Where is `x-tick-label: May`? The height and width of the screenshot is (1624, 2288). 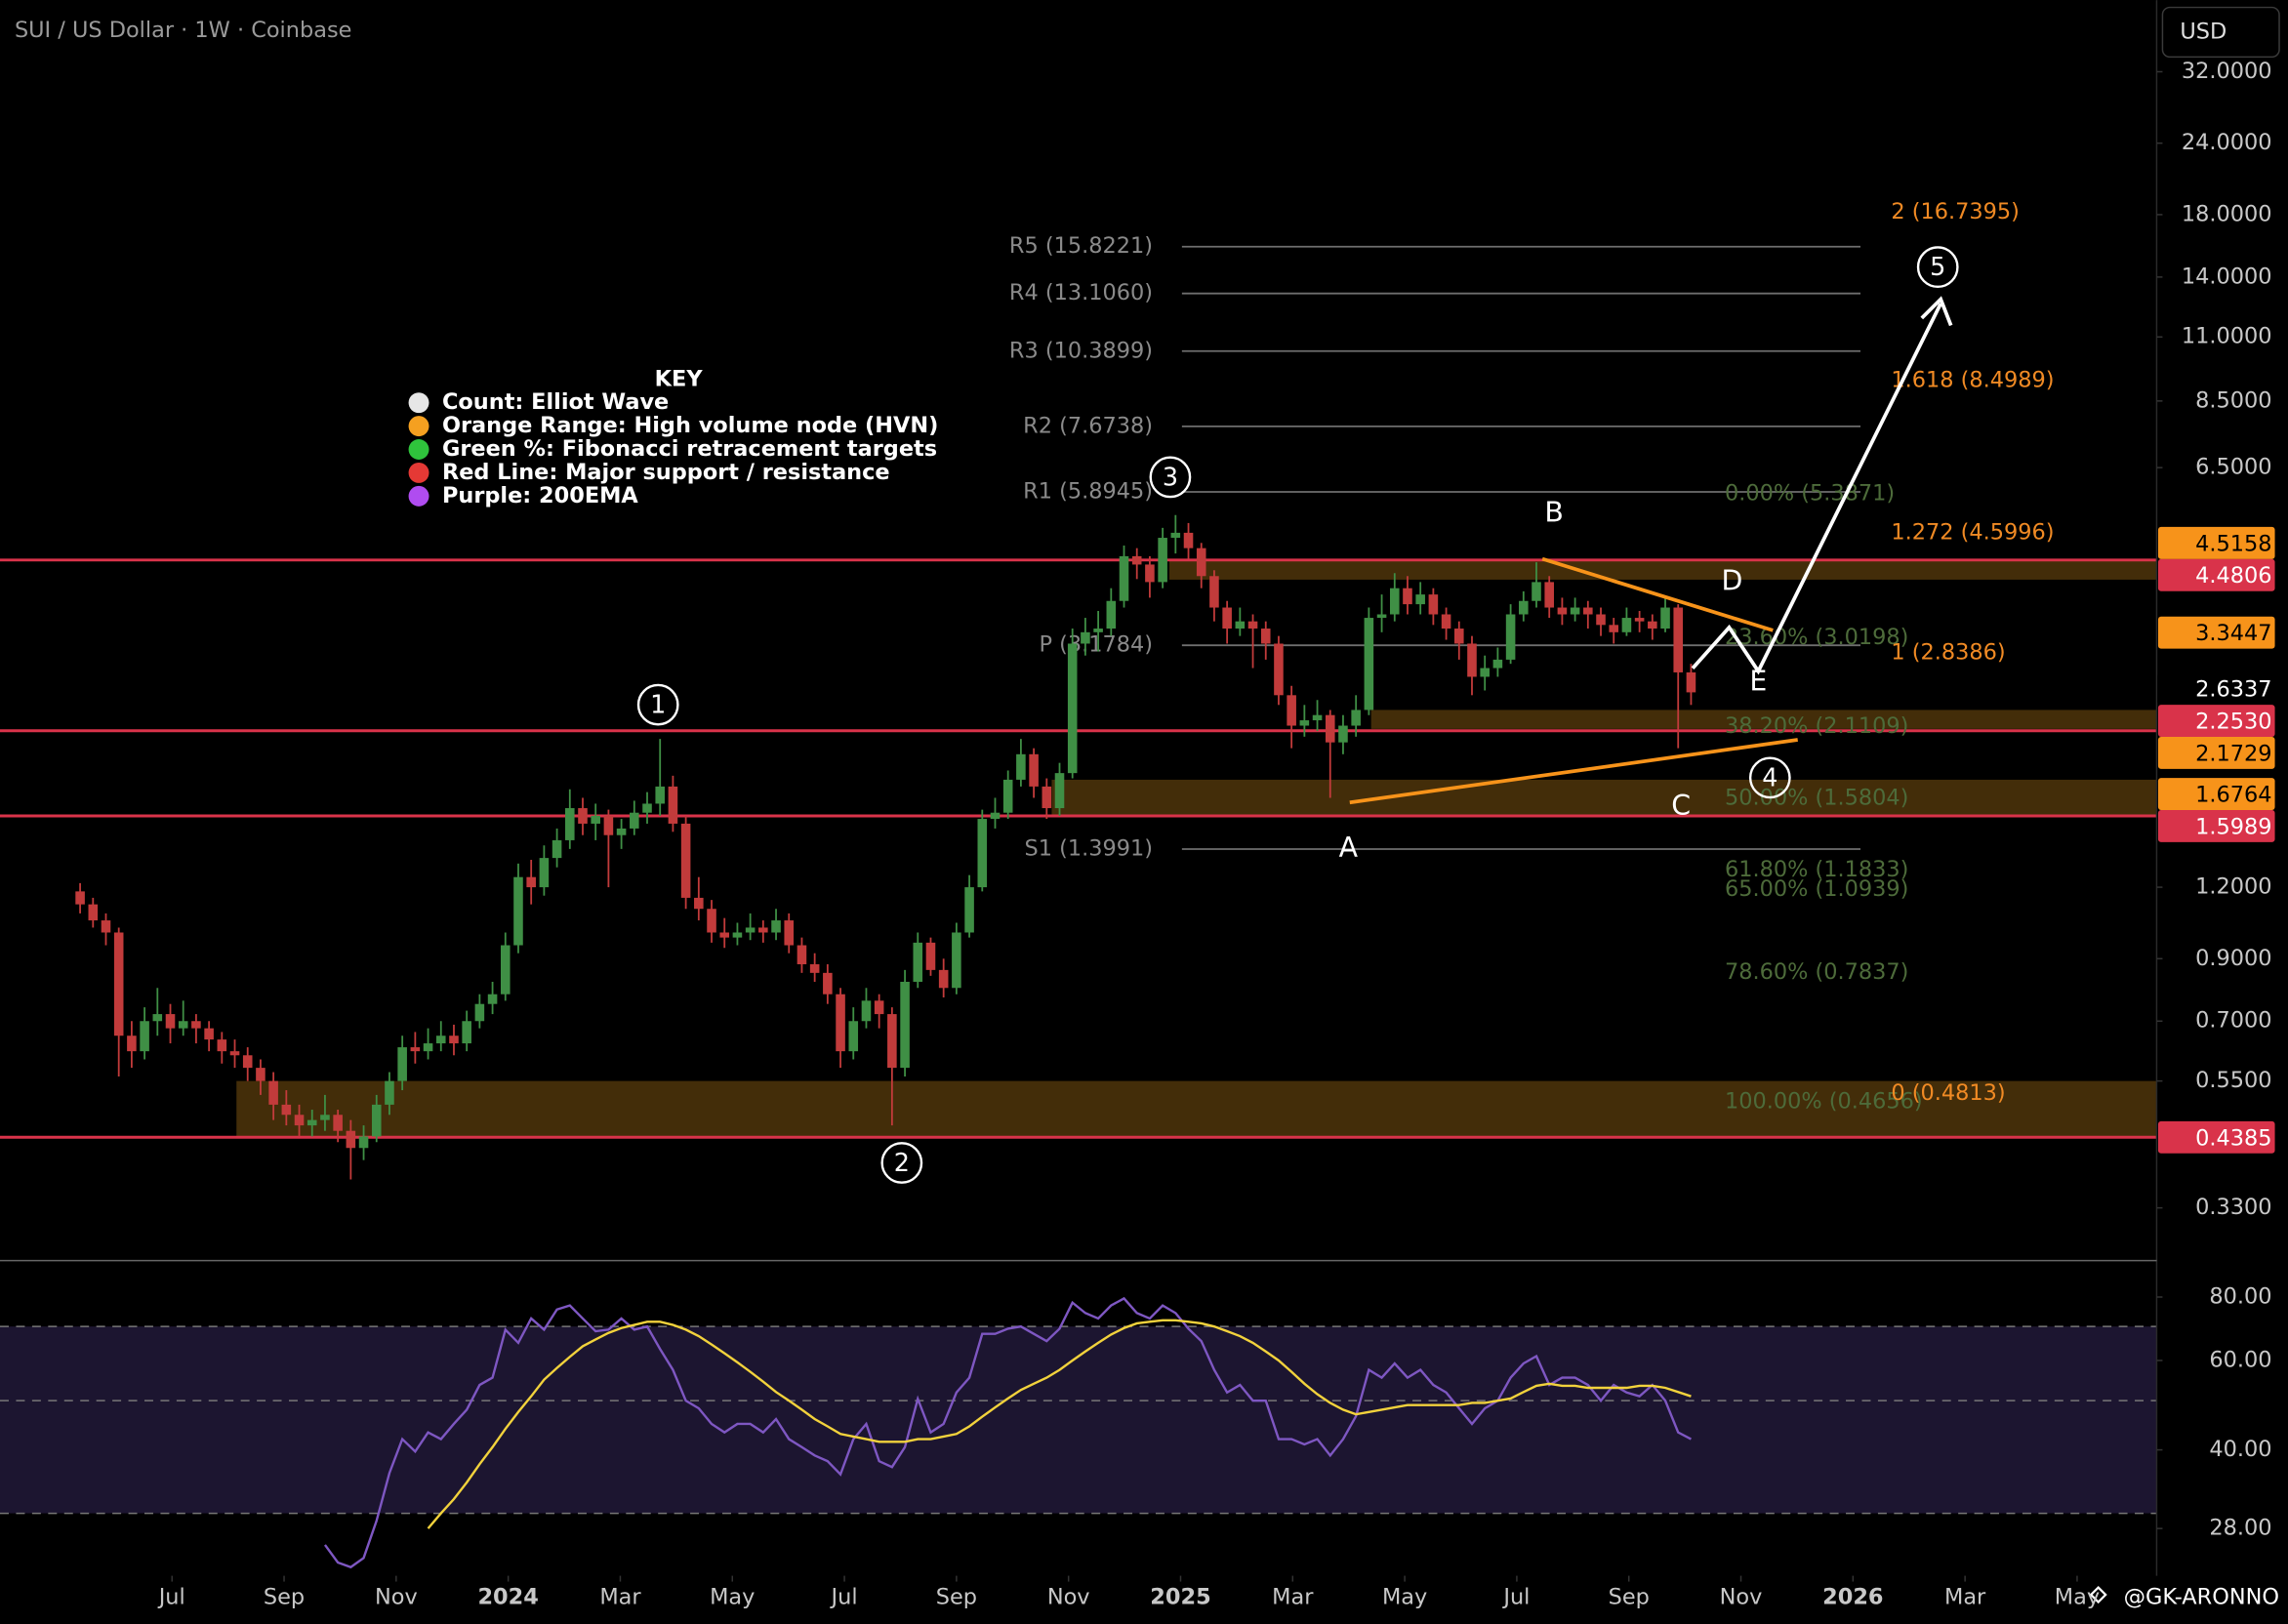
x-tick-label: May is located at coordinates (2077, 1598).